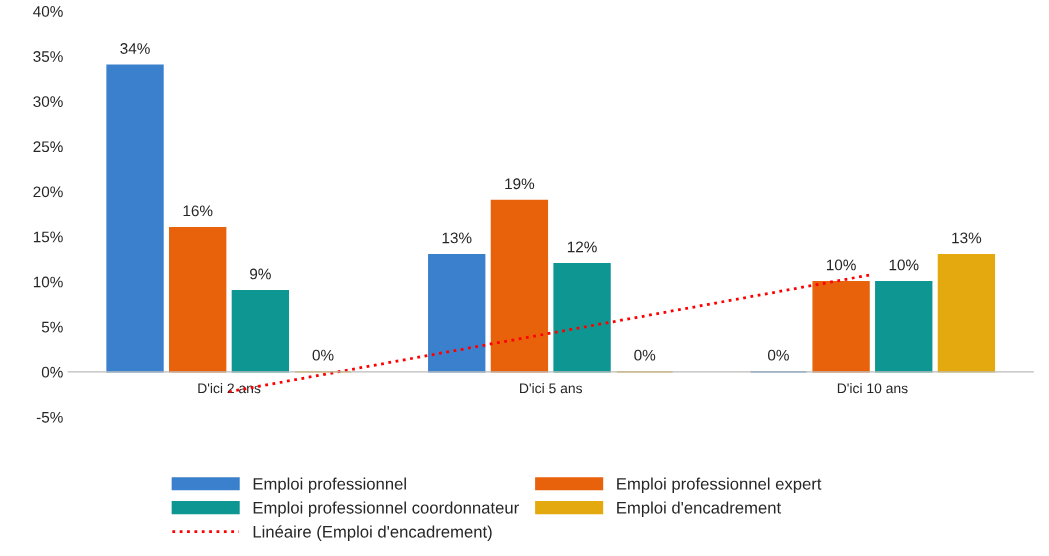  Describe the element at coordinates (48, 101) in the screenshot. I see `y-tick-label: 30%` at that location.